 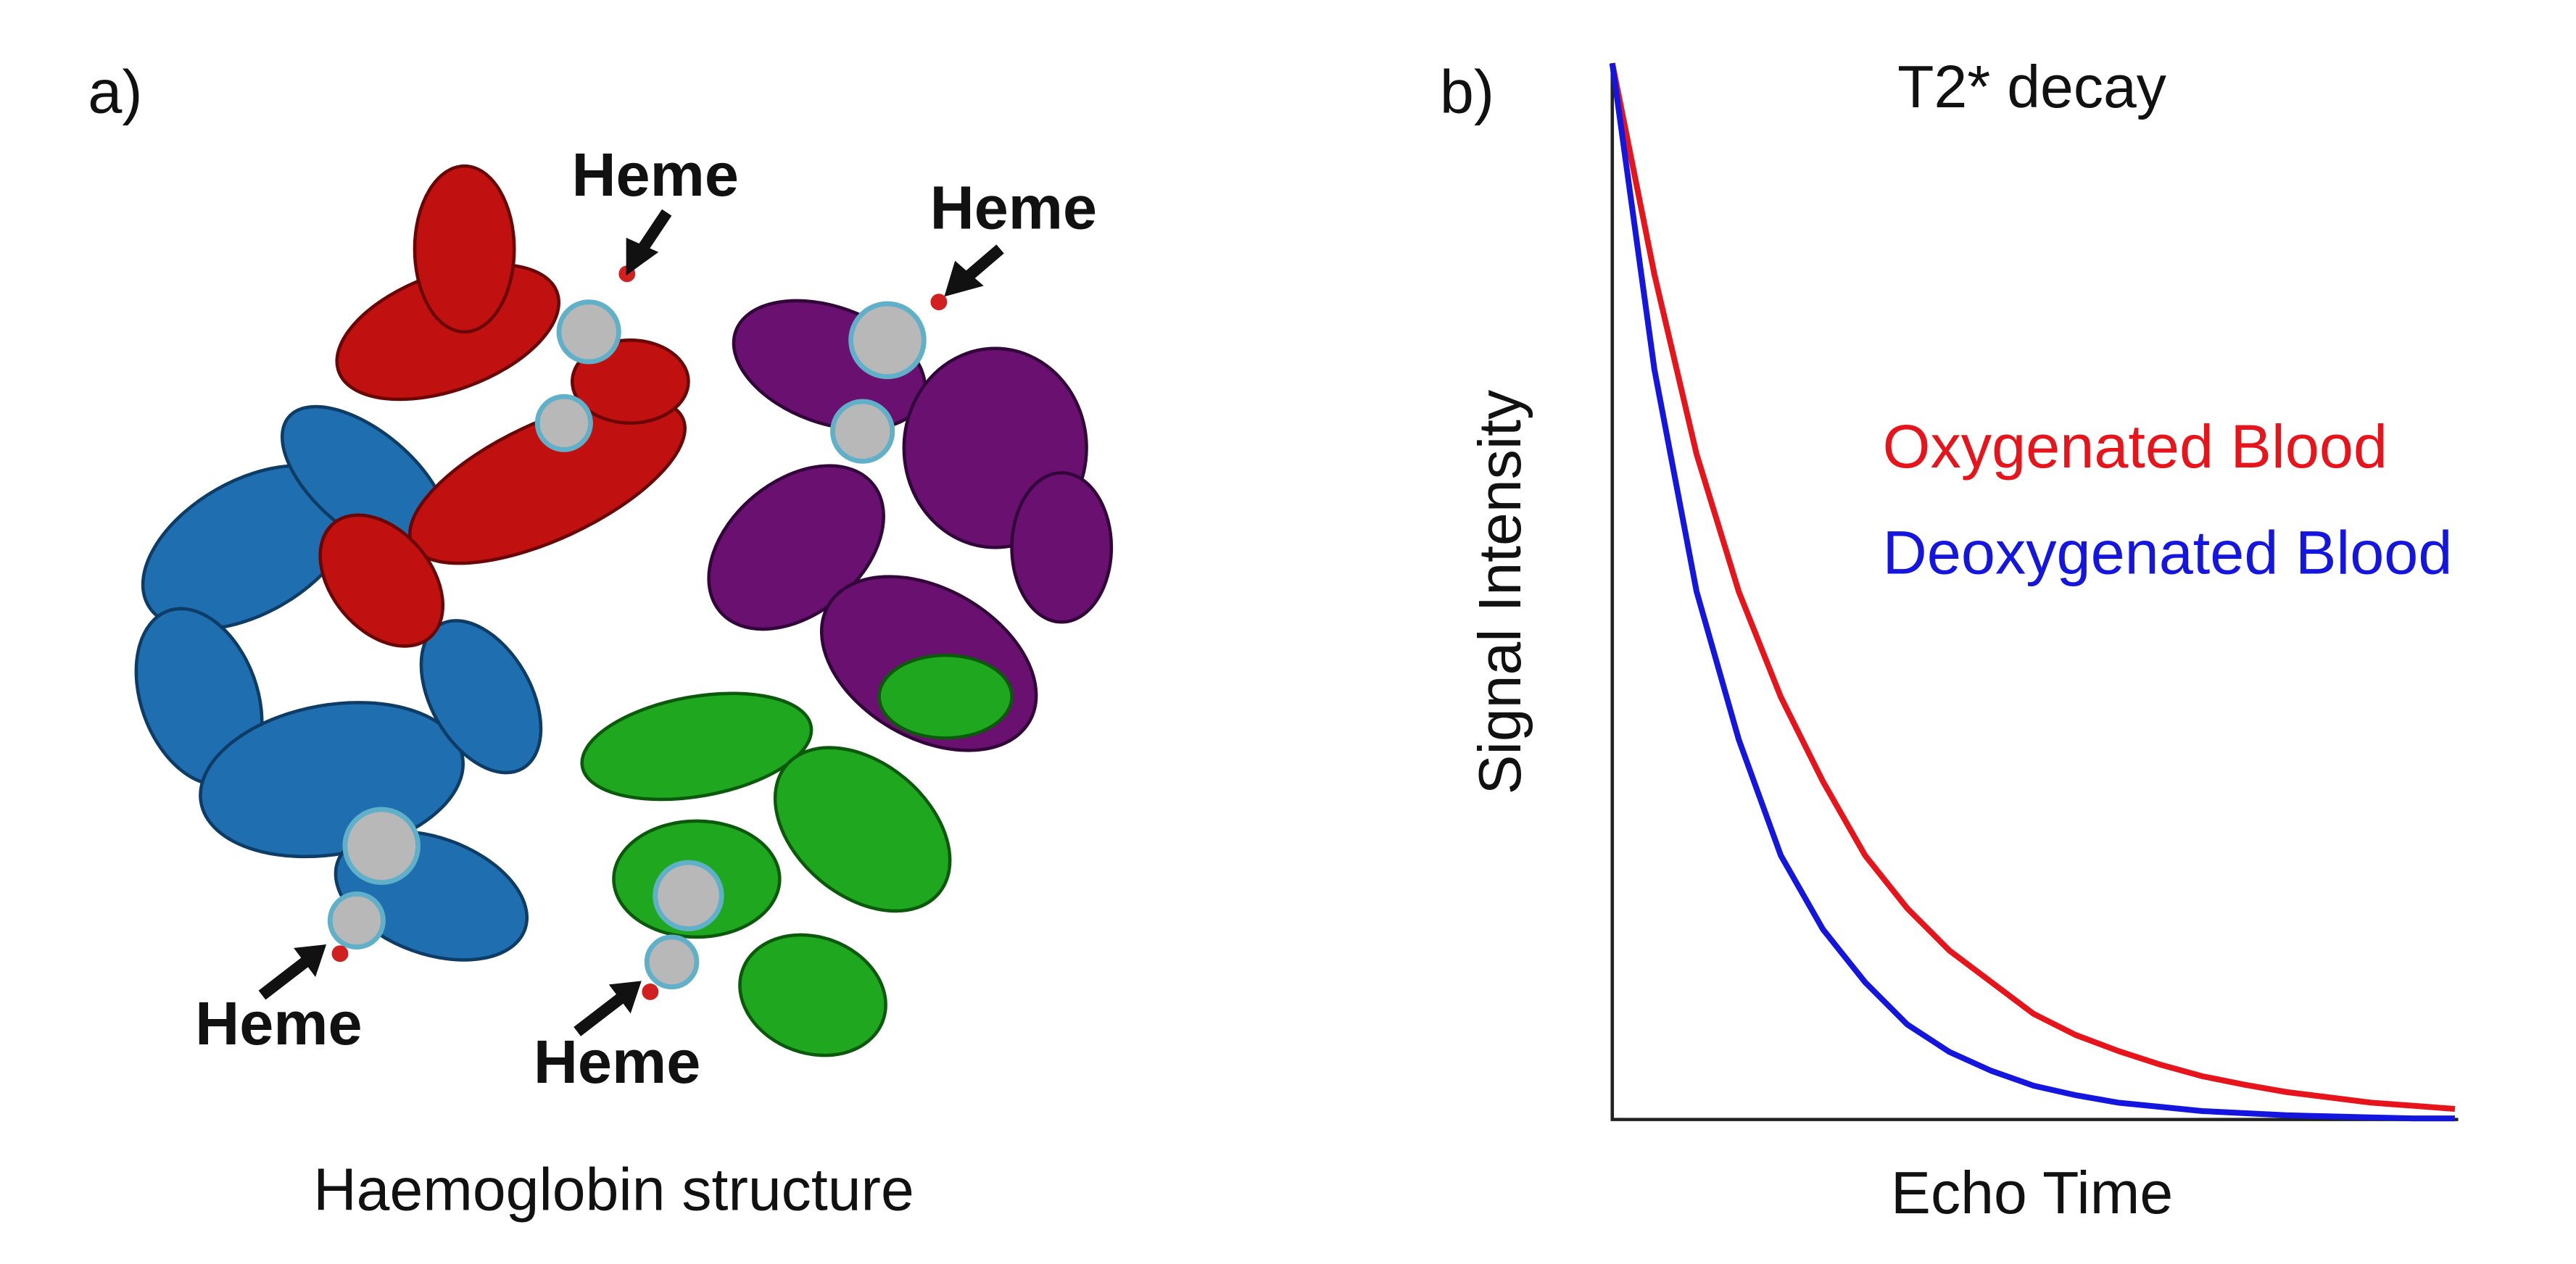 I want to click on x-axis-label: Echo Time, so click(x=2032, y=1193).